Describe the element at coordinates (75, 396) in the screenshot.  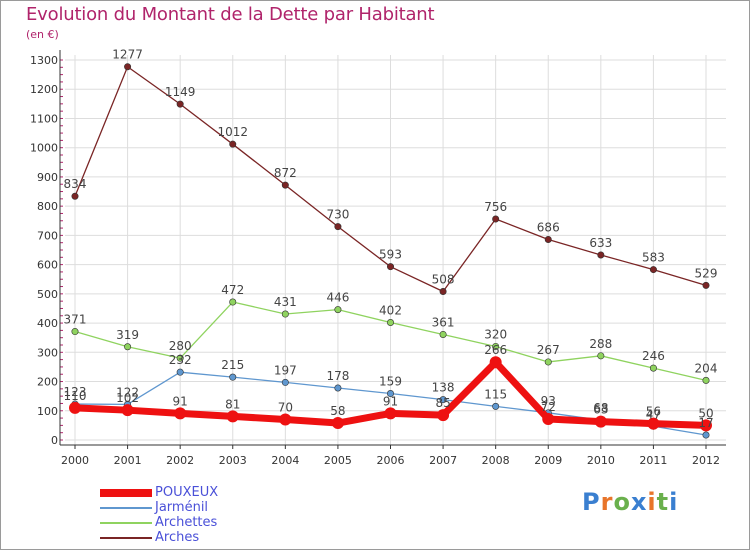
I see `data-label: 110` at that location.